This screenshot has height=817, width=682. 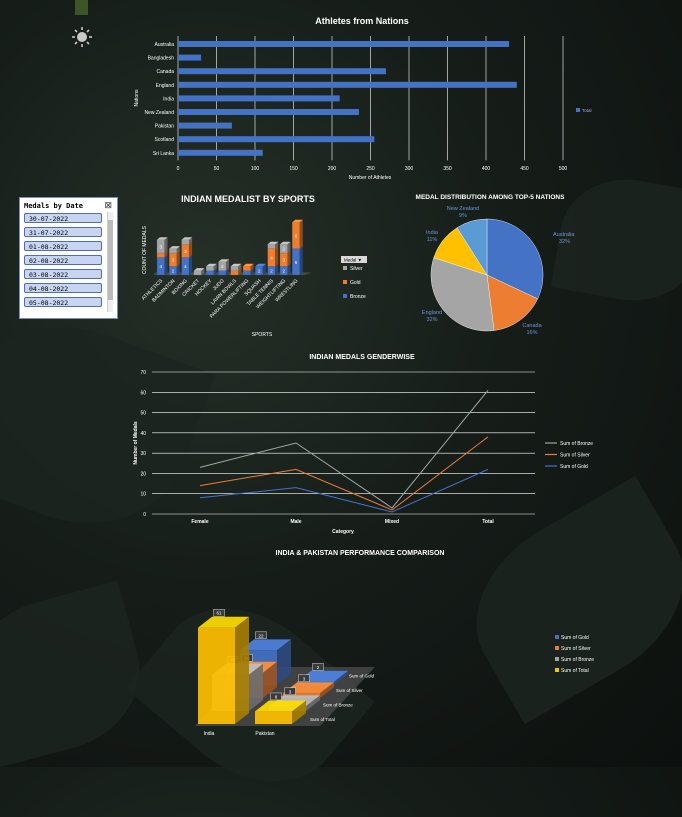 I want to click on slicer-date-item: 05-08-2022, so click(x=63, y=302).